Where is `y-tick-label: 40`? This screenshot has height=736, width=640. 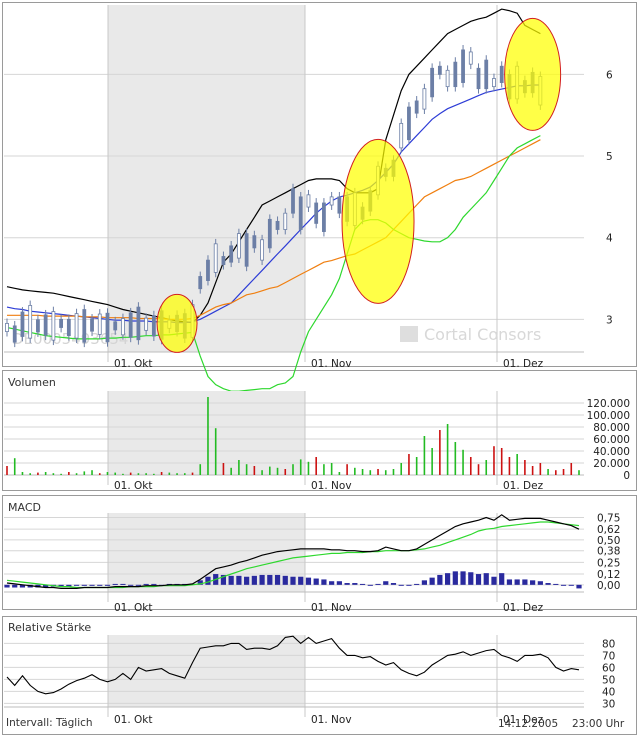 y-tick-label: 40 is located at coordinates (608, 692).